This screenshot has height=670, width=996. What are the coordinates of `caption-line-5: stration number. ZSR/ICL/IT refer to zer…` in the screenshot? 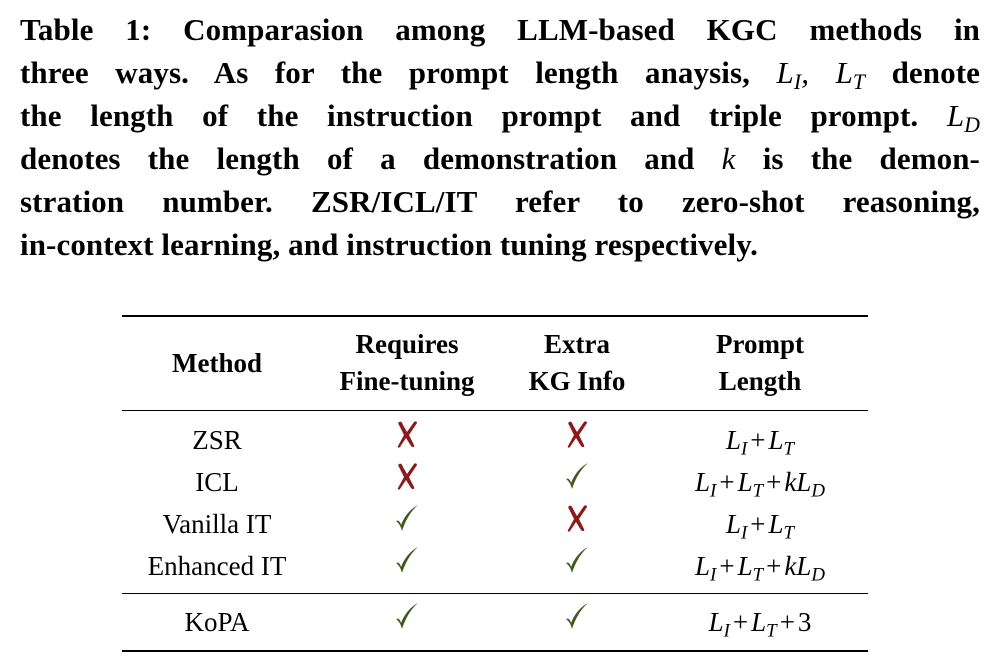 It's located at (500, 201).